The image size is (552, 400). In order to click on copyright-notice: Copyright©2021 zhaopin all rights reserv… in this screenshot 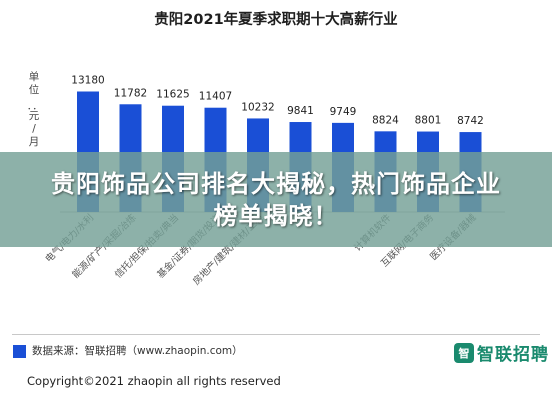, I will do `click(154, 381)`.